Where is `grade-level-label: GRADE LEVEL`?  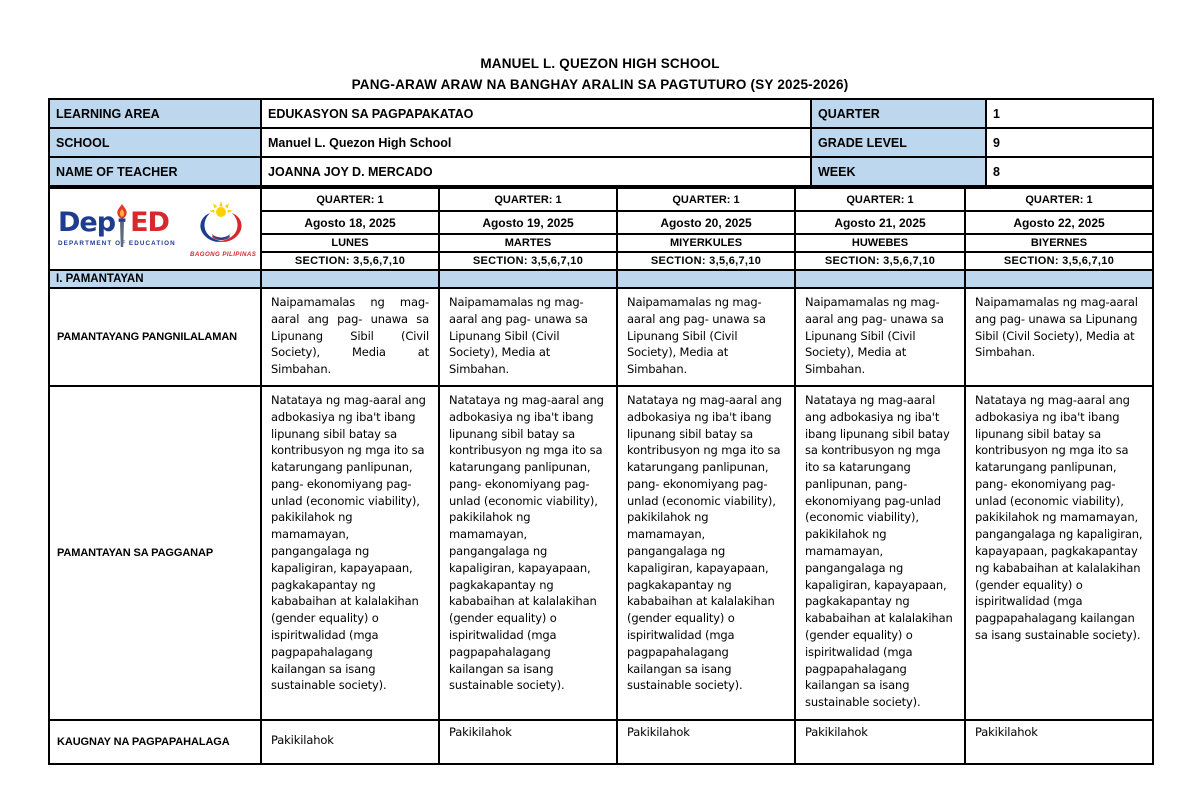
grade-level-label: GRADE LEVEL is located at coordinates (898, 142).